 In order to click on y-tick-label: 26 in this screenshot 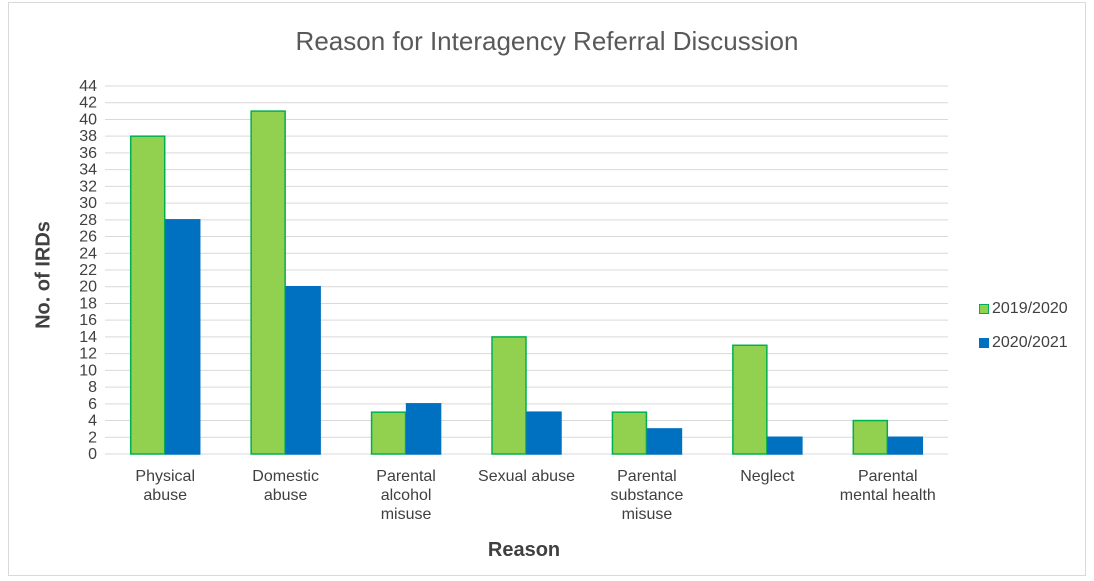, I will do `click(88, 237)`.